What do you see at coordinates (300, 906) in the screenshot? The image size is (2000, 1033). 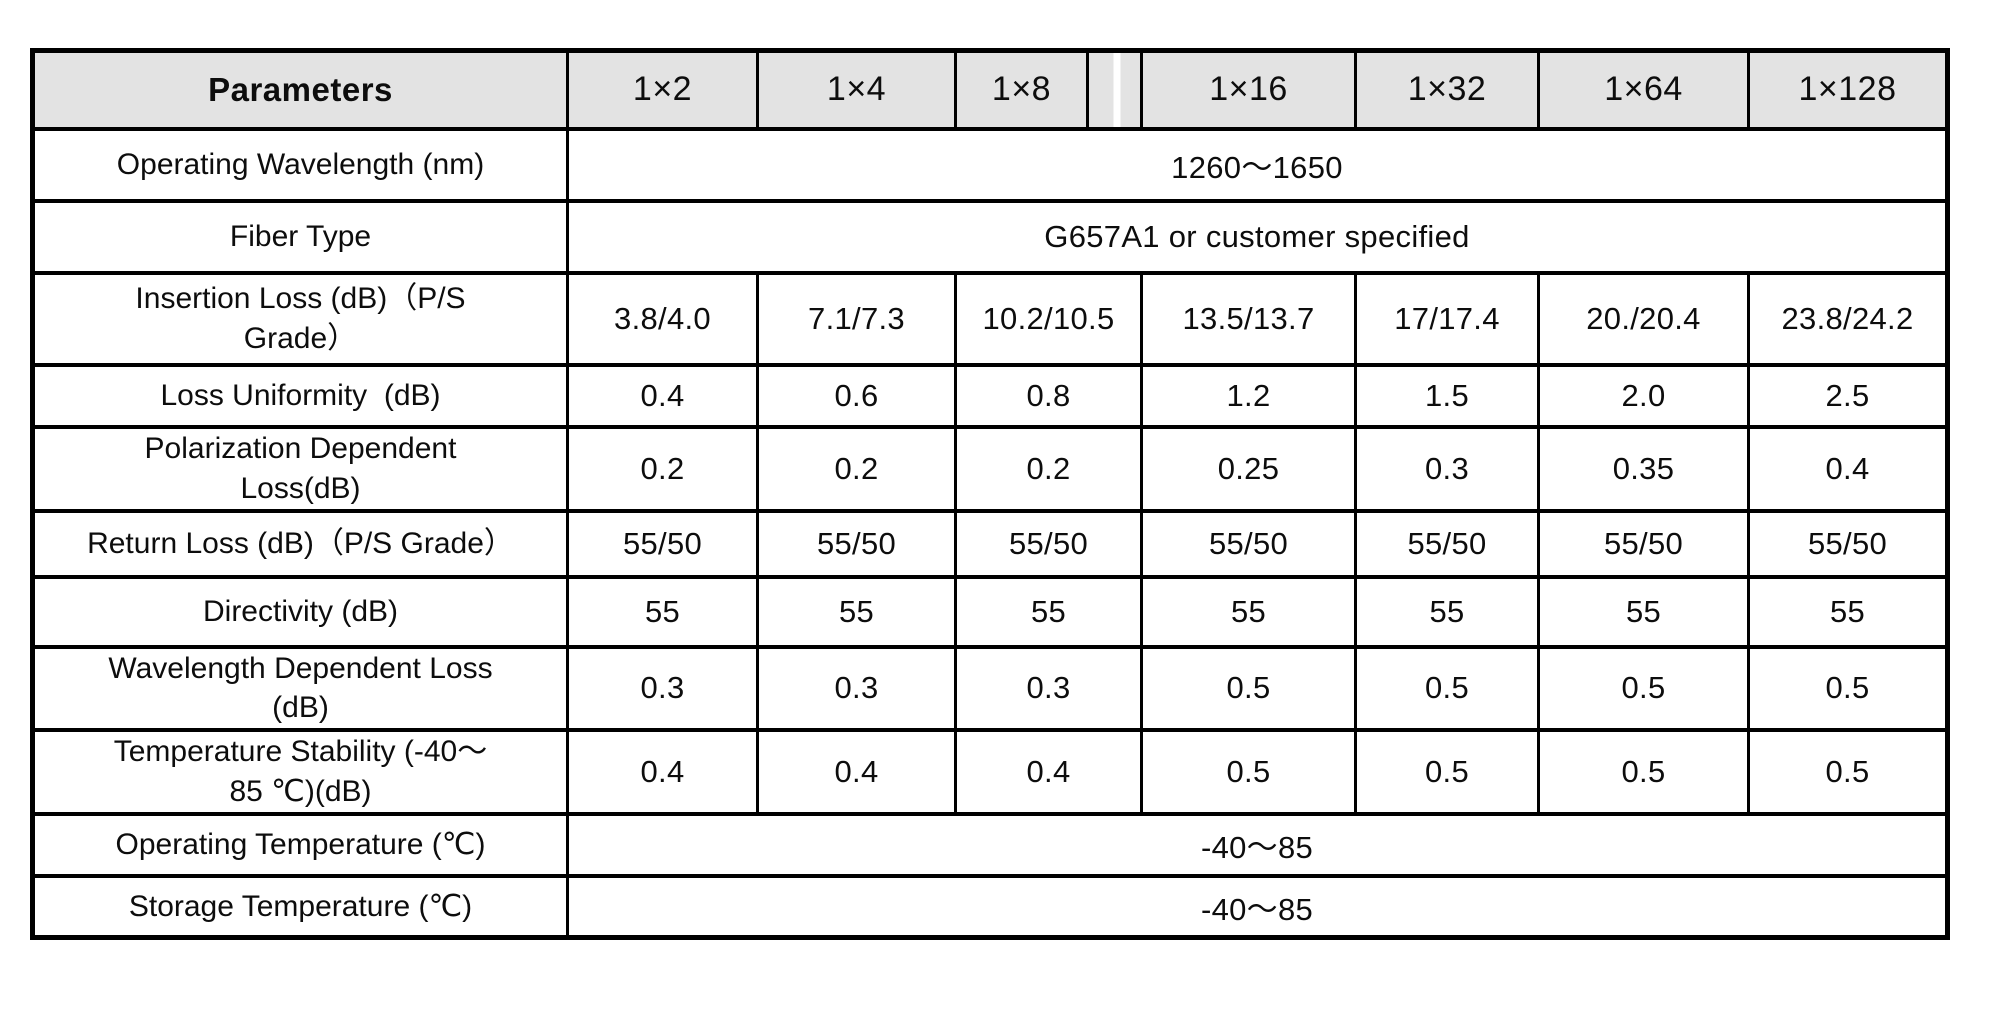 I see `row-label: Storage Temperature (℃)` at bounding box center [300, 906].